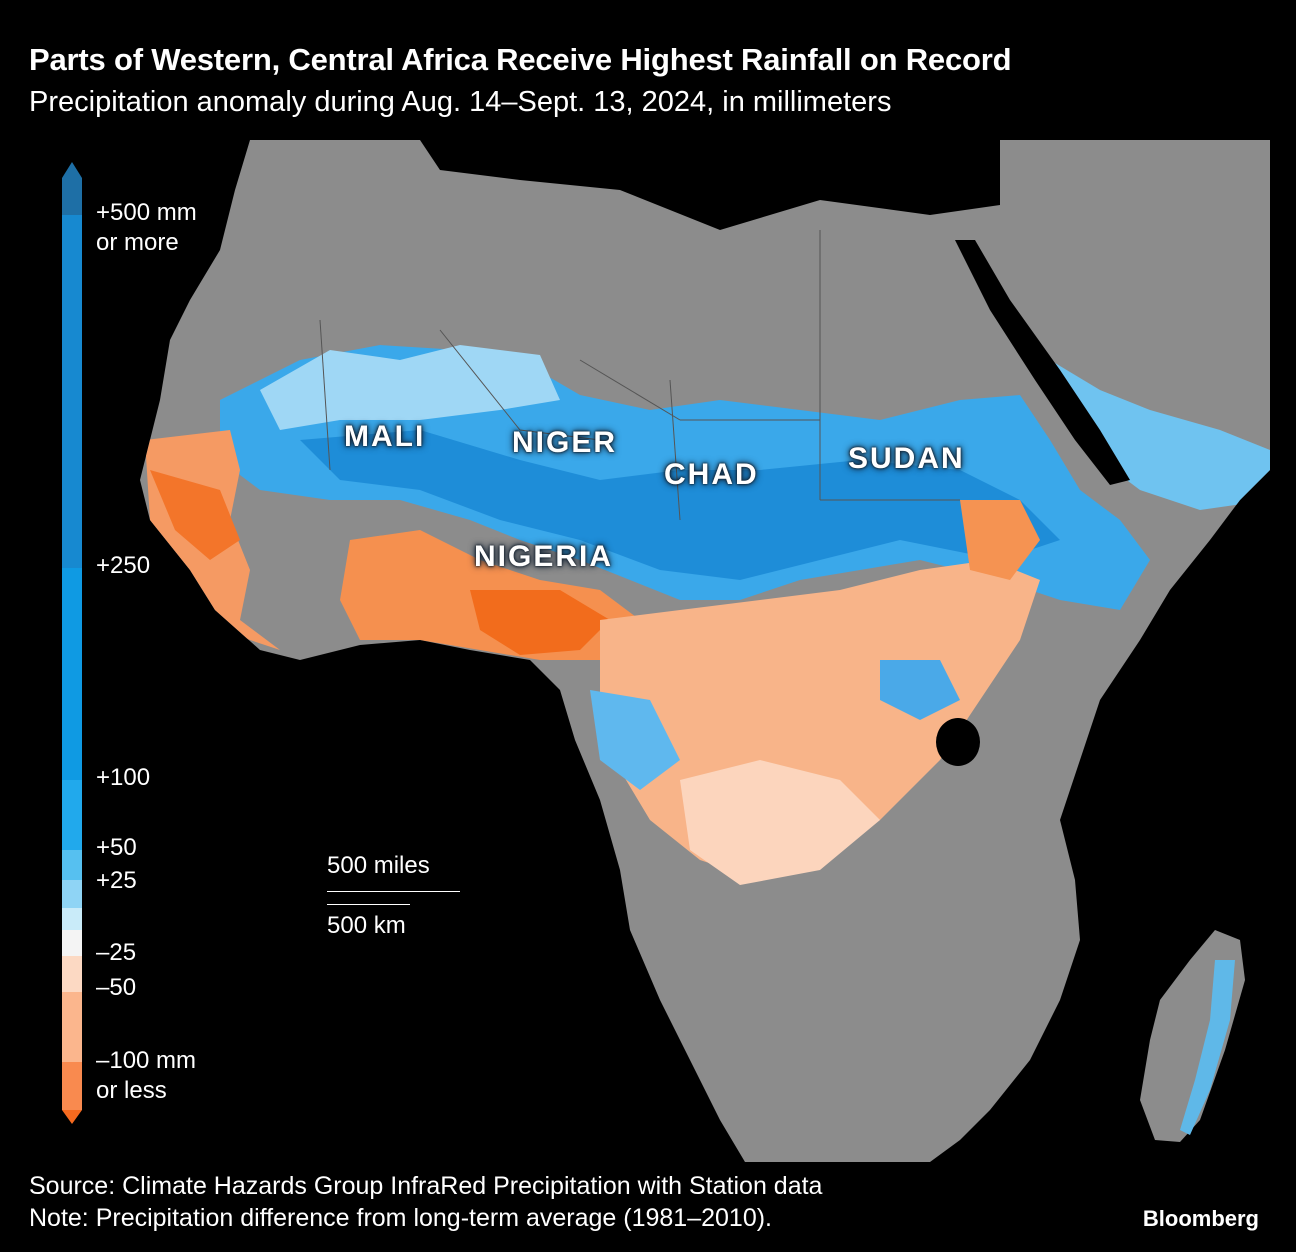  Describe the element at coordinates (385, 436) in the screenshot. I see `country-label-mali: MALI` at that location.